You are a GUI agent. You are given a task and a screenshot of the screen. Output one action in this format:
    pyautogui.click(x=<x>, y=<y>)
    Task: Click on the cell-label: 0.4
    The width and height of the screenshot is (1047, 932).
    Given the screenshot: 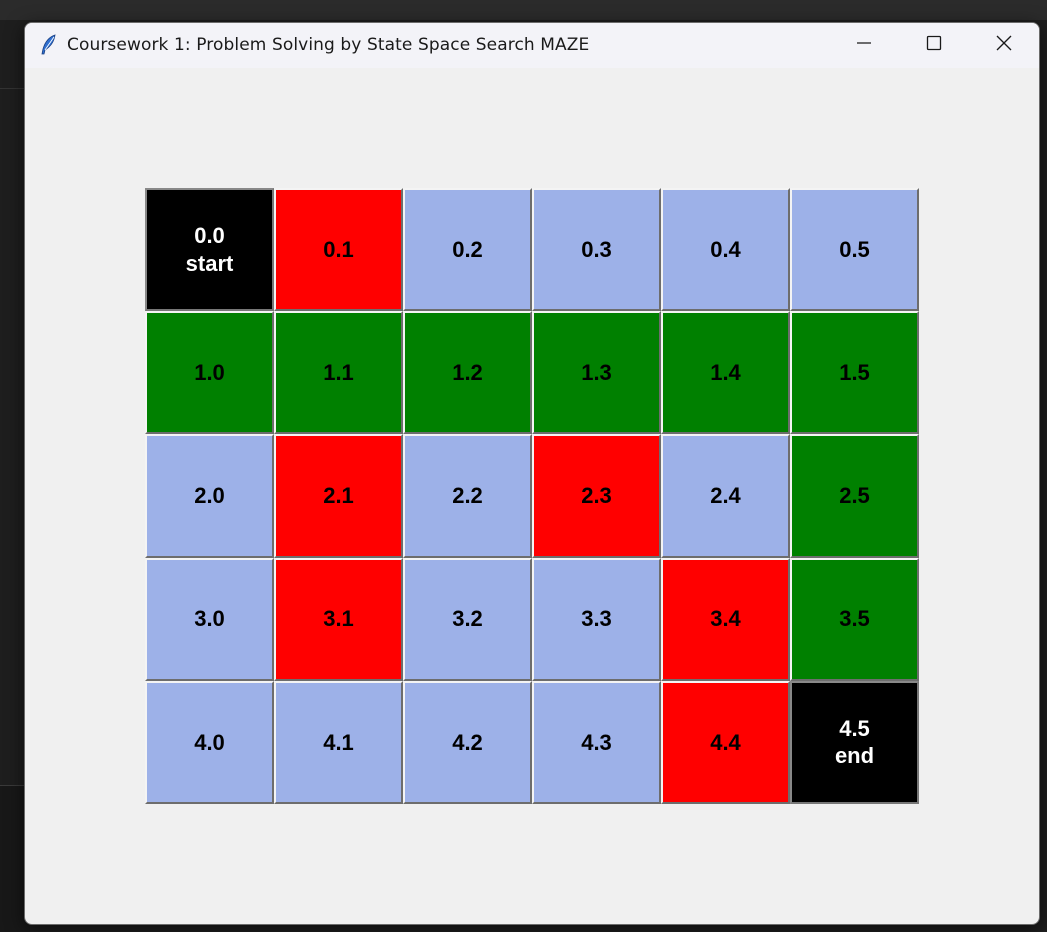 What is the action you would take?
    pyautogui.click(x=725, y=249)
    